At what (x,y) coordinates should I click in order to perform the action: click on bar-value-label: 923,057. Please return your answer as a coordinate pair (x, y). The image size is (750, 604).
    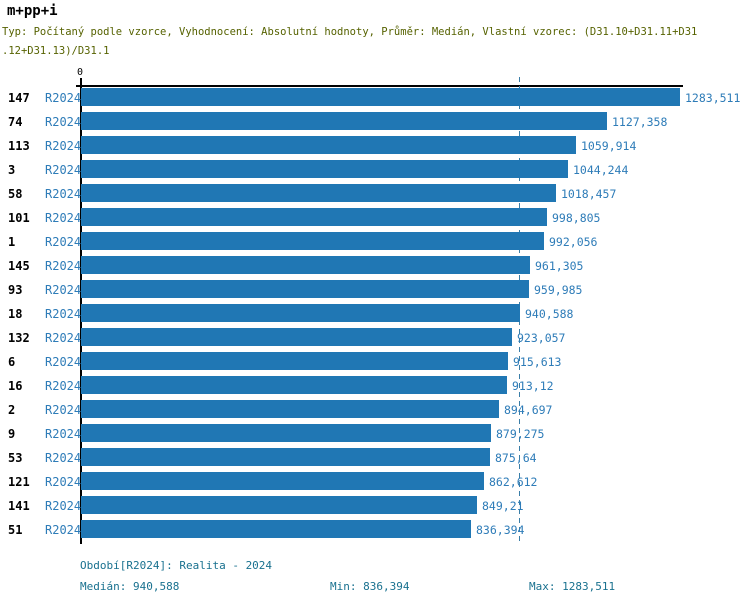
    Looking at the image, I should click on (541, 338).